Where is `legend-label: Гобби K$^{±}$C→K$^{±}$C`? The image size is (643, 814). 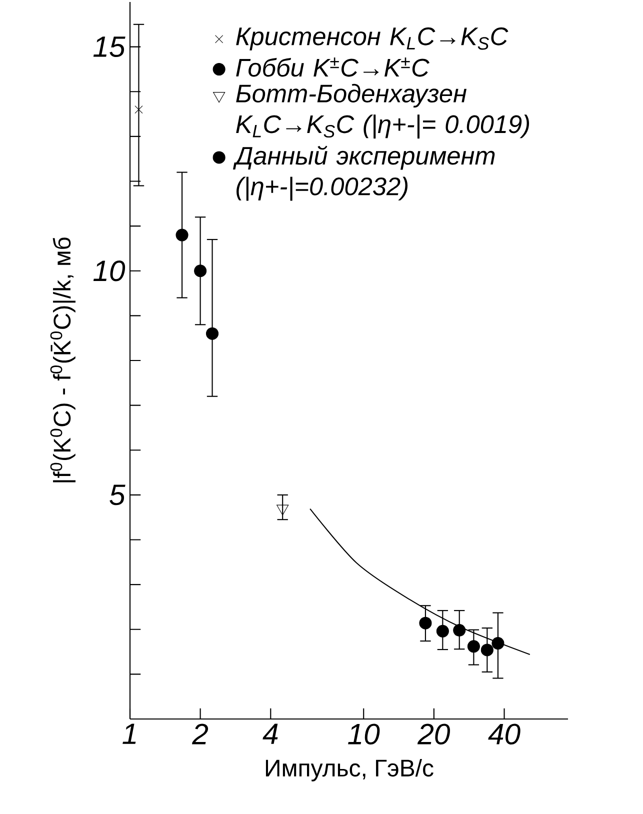
legend-label: Гобби K$^{±}$C→K$^{±}$C is located at coordinates (333, 67).